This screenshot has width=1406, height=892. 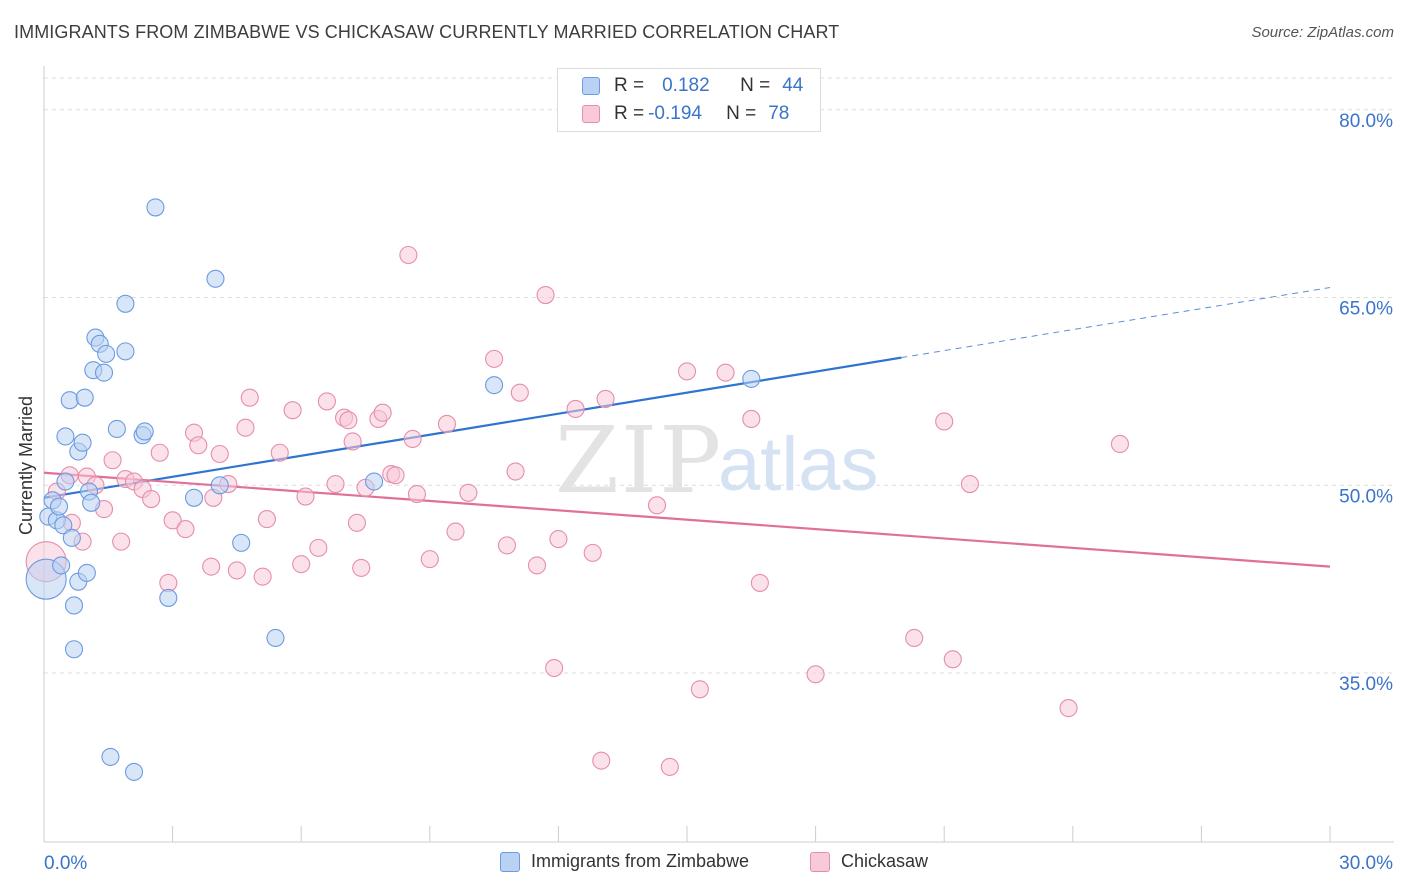 What do you see at coordinates (885, 861) in the screenshot?
I see `legend-label-chickasaw: Chickasaw` at bounding box center [885, 861].